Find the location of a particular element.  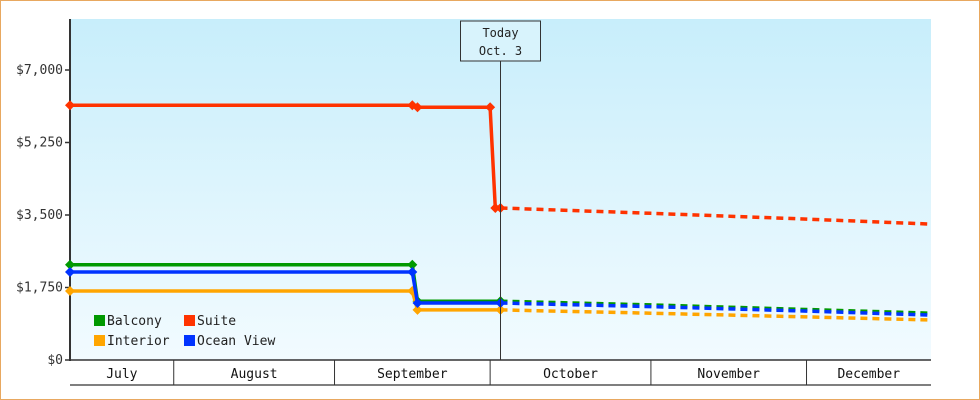

y-tick-label: $7,000 is located at coordinates (39, 70).